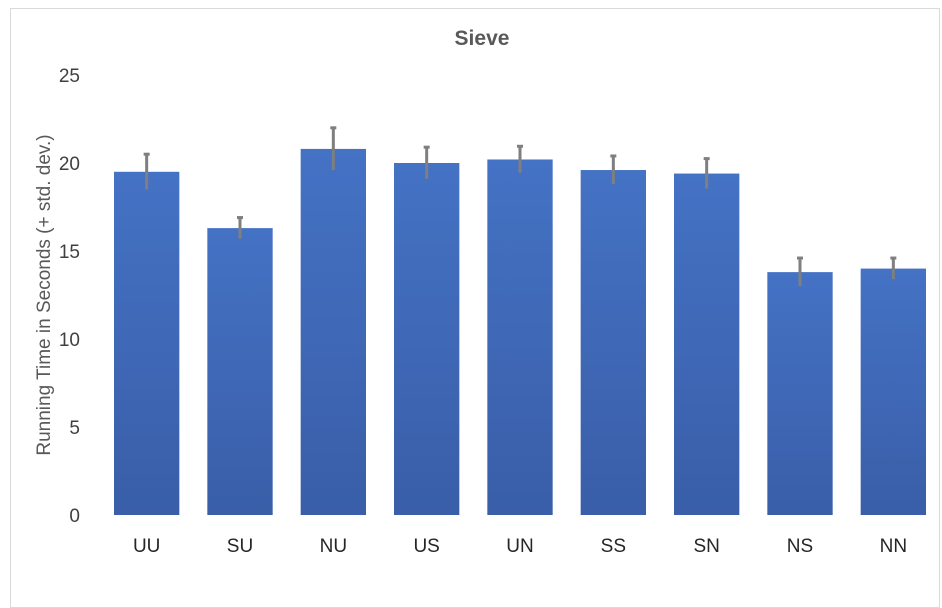  Describe the element at coordinates (426, 546) in the screenshot. I see `x-tick-label-us: US` at that location.